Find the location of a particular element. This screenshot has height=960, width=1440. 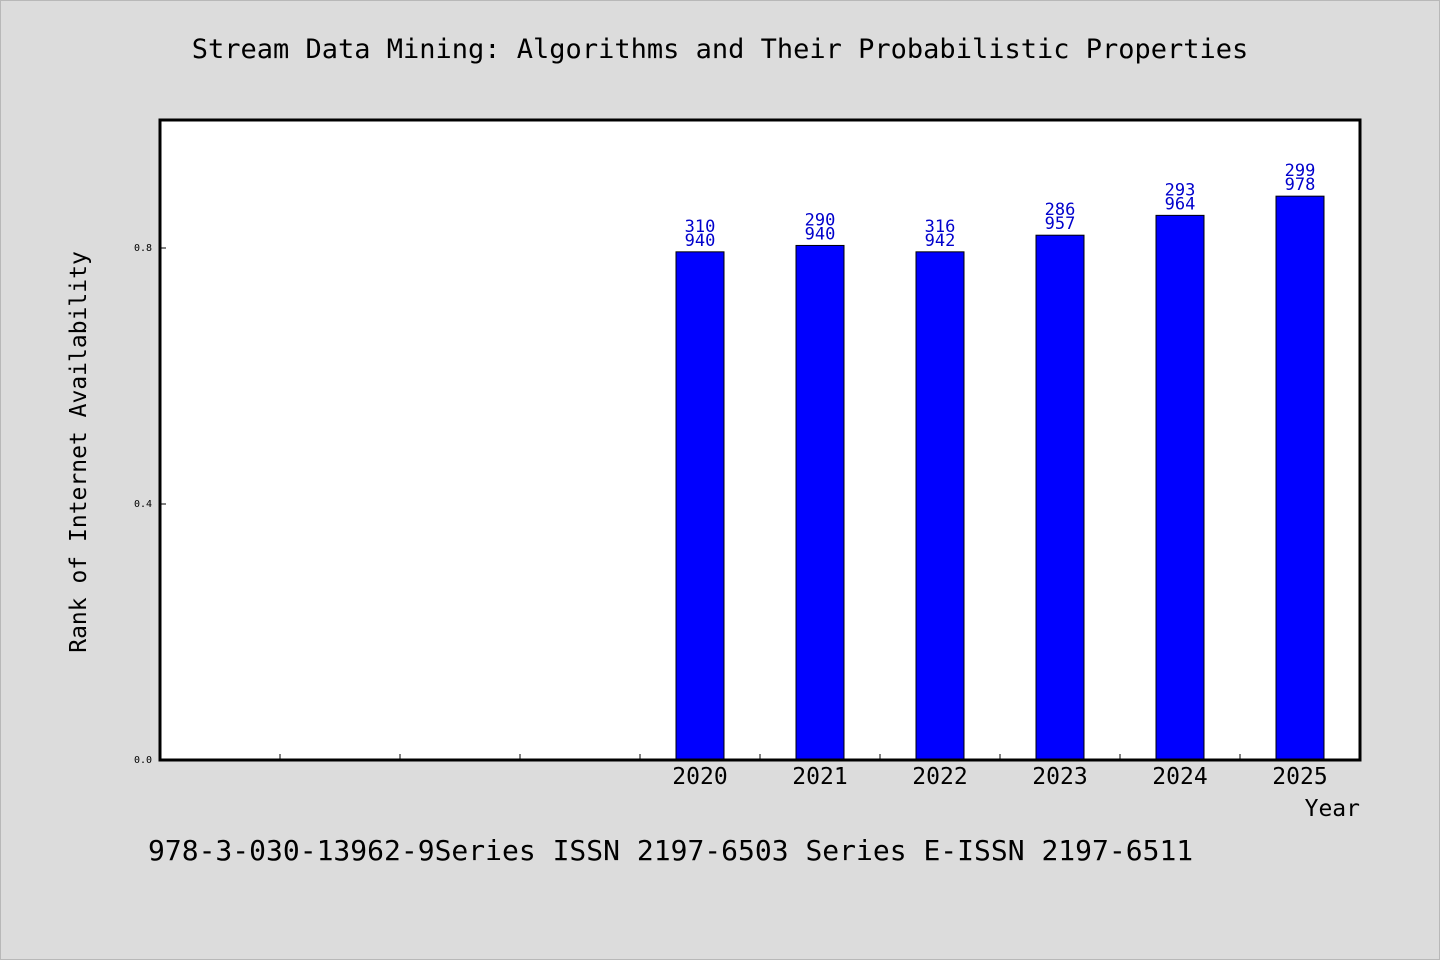

data-label: 310 is located at coordinates (700, 227).